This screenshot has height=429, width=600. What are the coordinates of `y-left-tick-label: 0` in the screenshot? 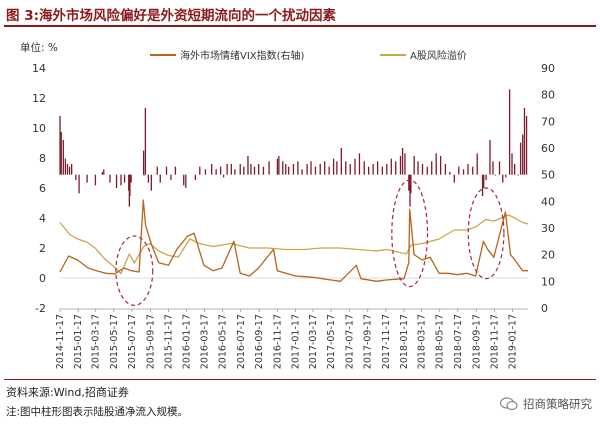 It's located at (42, 278).